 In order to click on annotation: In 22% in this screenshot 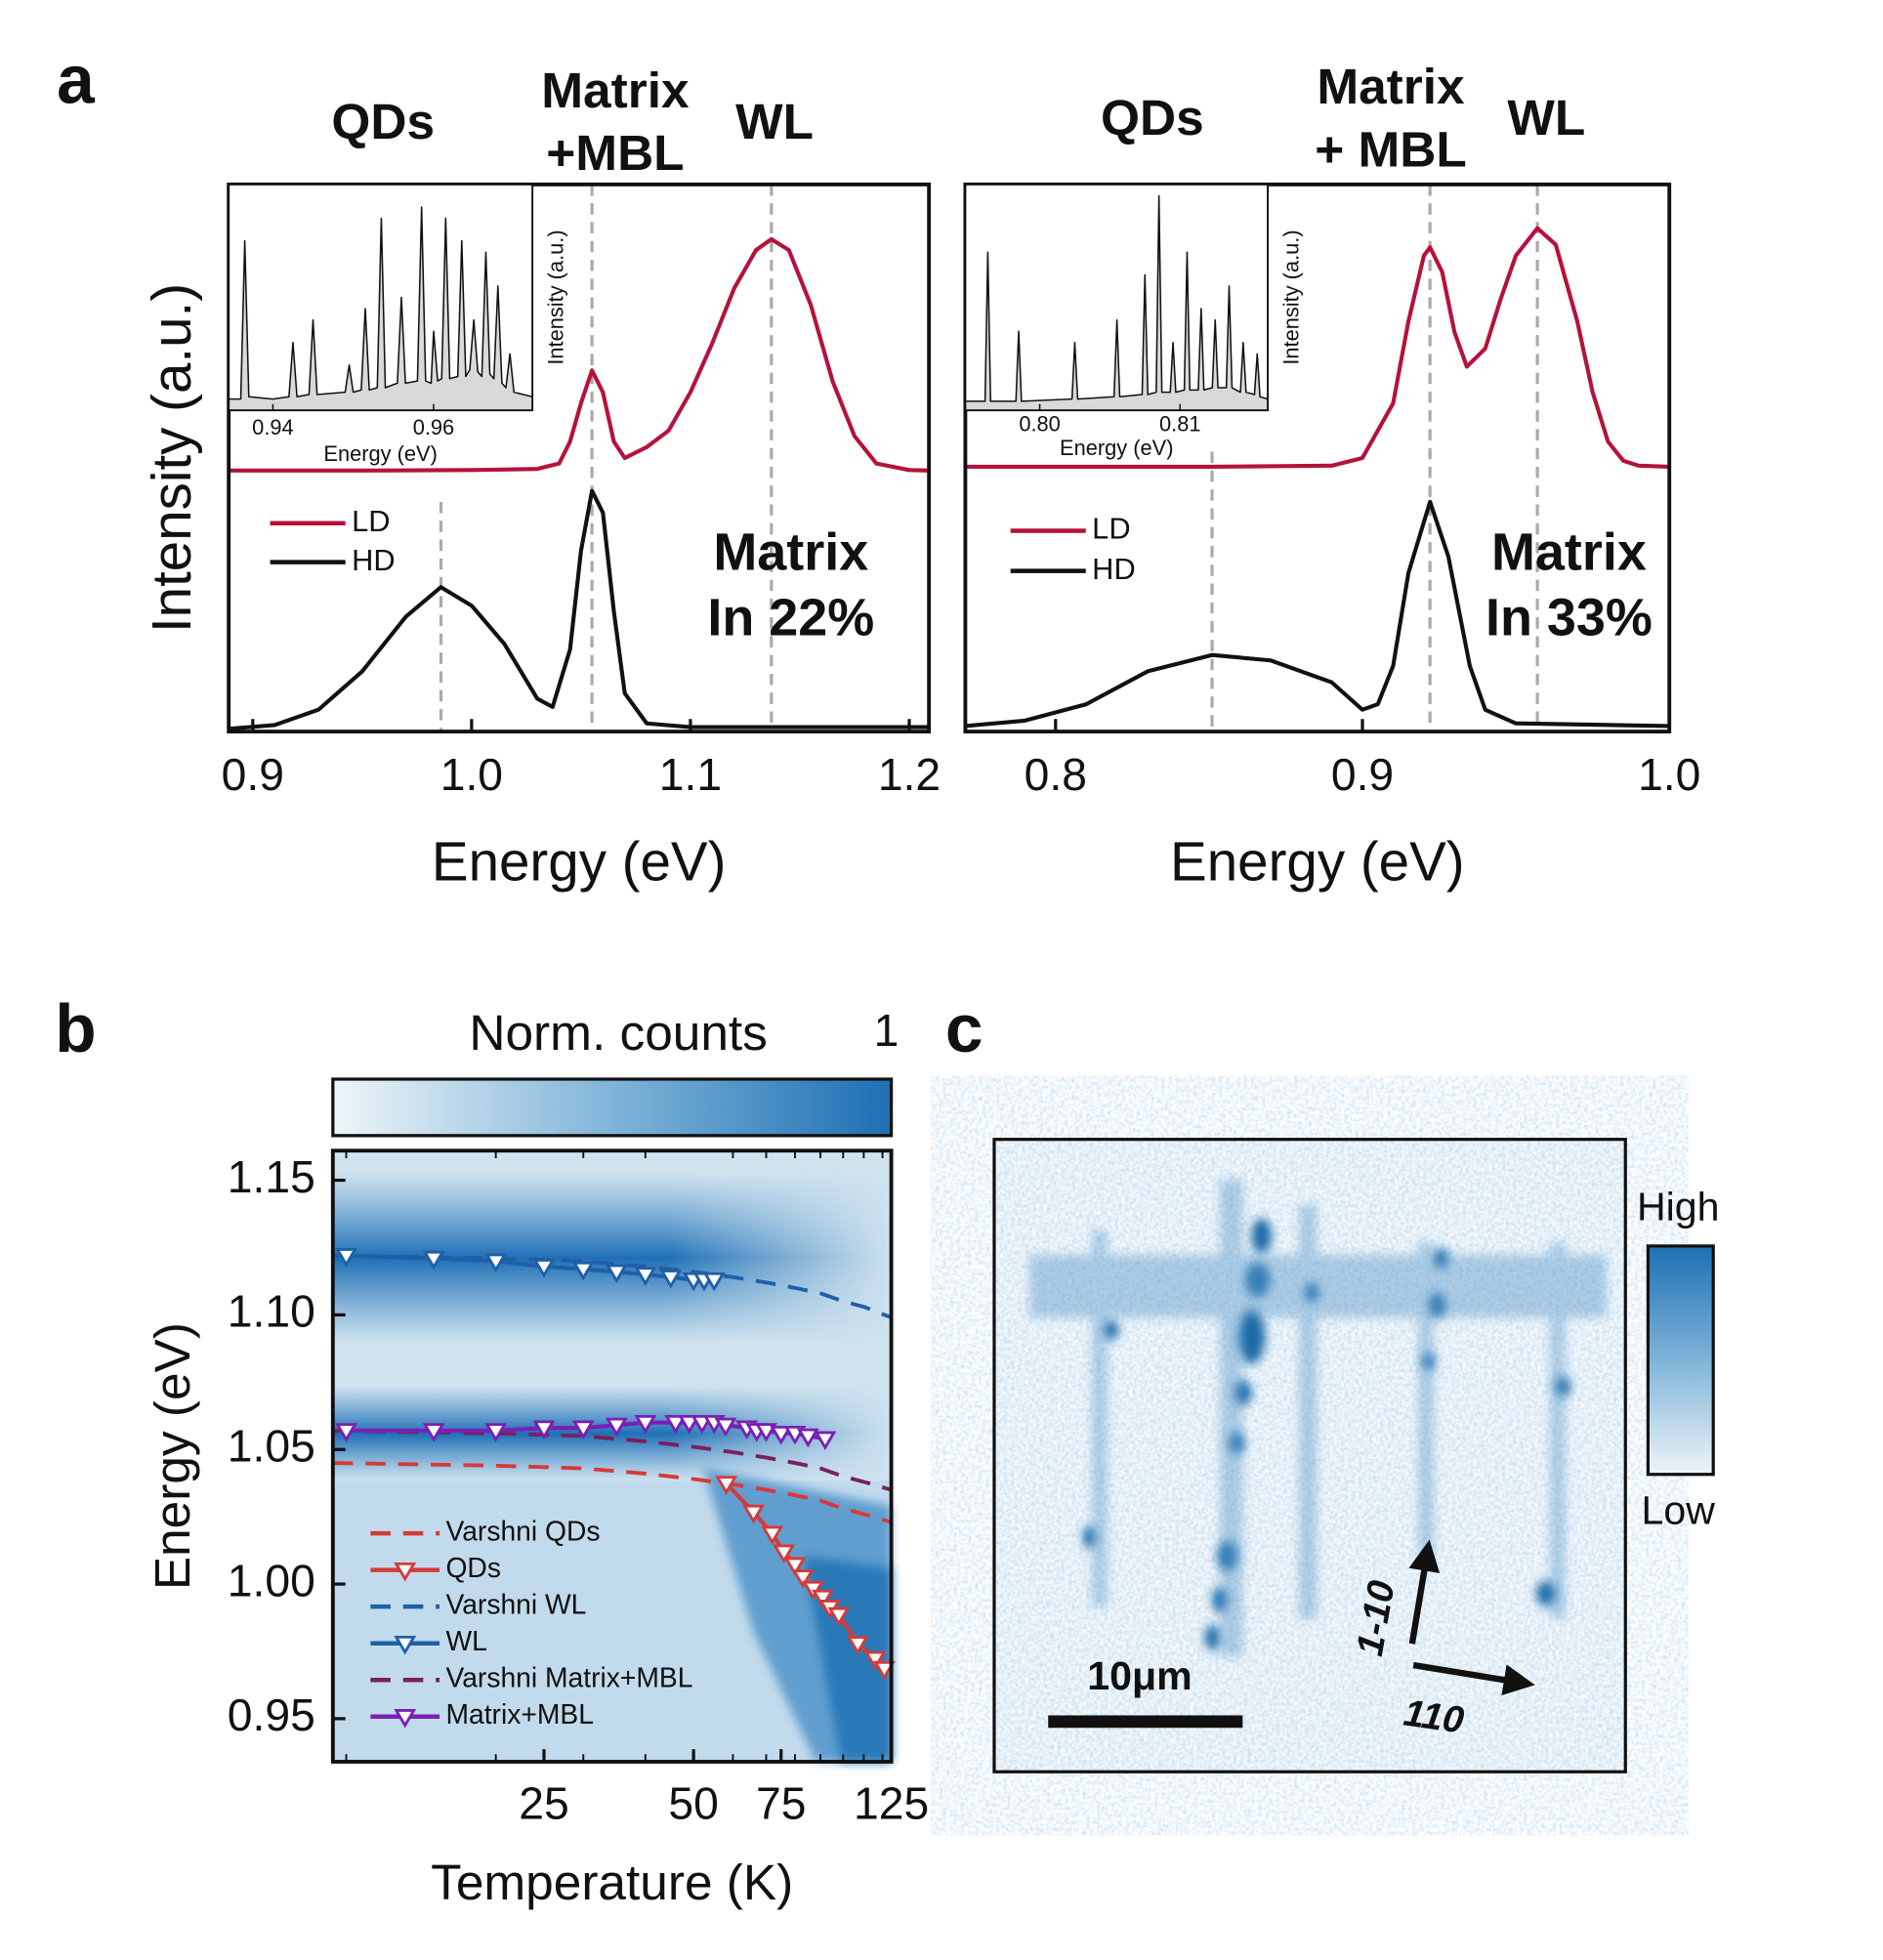, I will do `click(790, 617)`.